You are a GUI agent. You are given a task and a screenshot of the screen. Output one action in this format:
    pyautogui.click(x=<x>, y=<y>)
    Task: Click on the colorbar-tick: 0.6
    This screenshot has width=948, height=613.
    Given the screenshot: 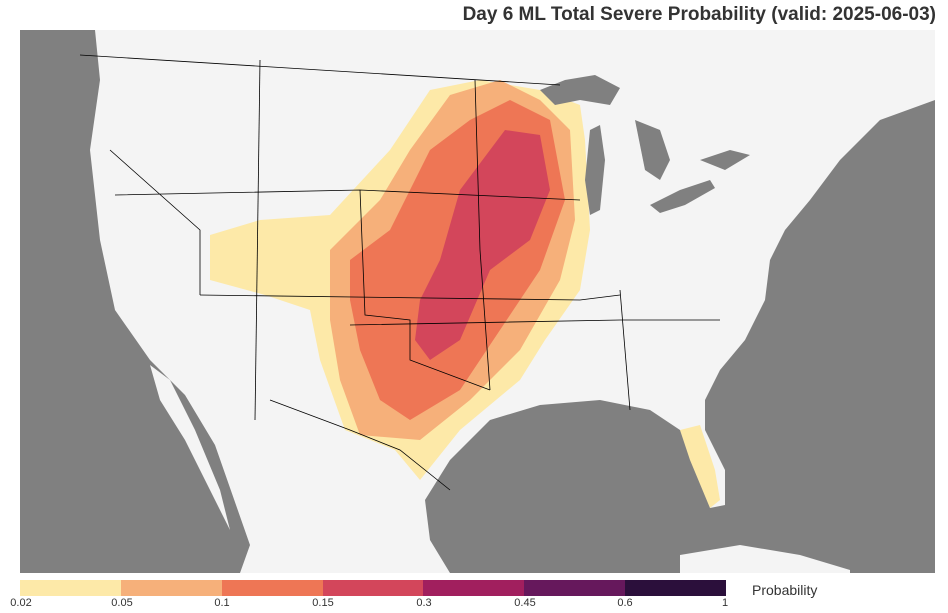 What is the action you would take?
    pyautogui.click(x=625, y=603)
    